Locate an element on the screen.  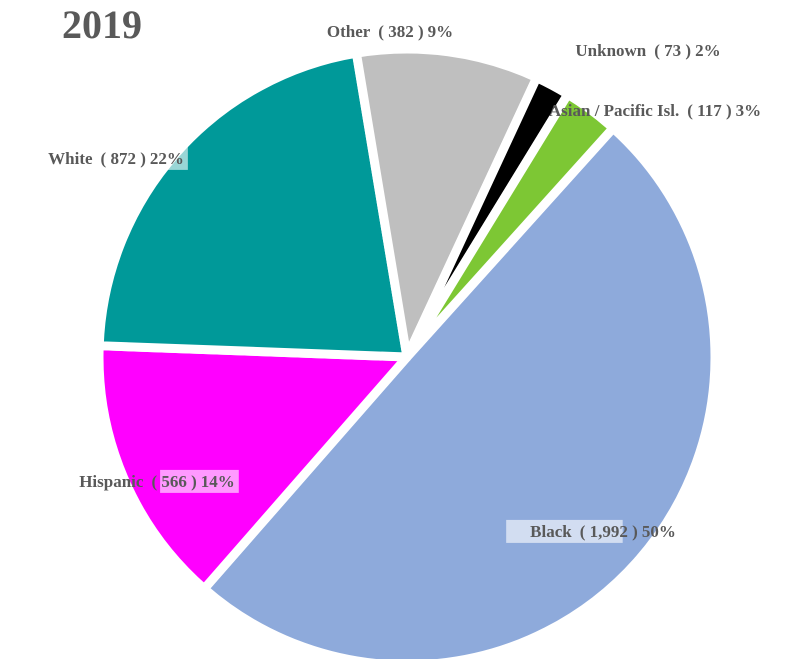
category-name: Black is located at coordinates (551, 531).